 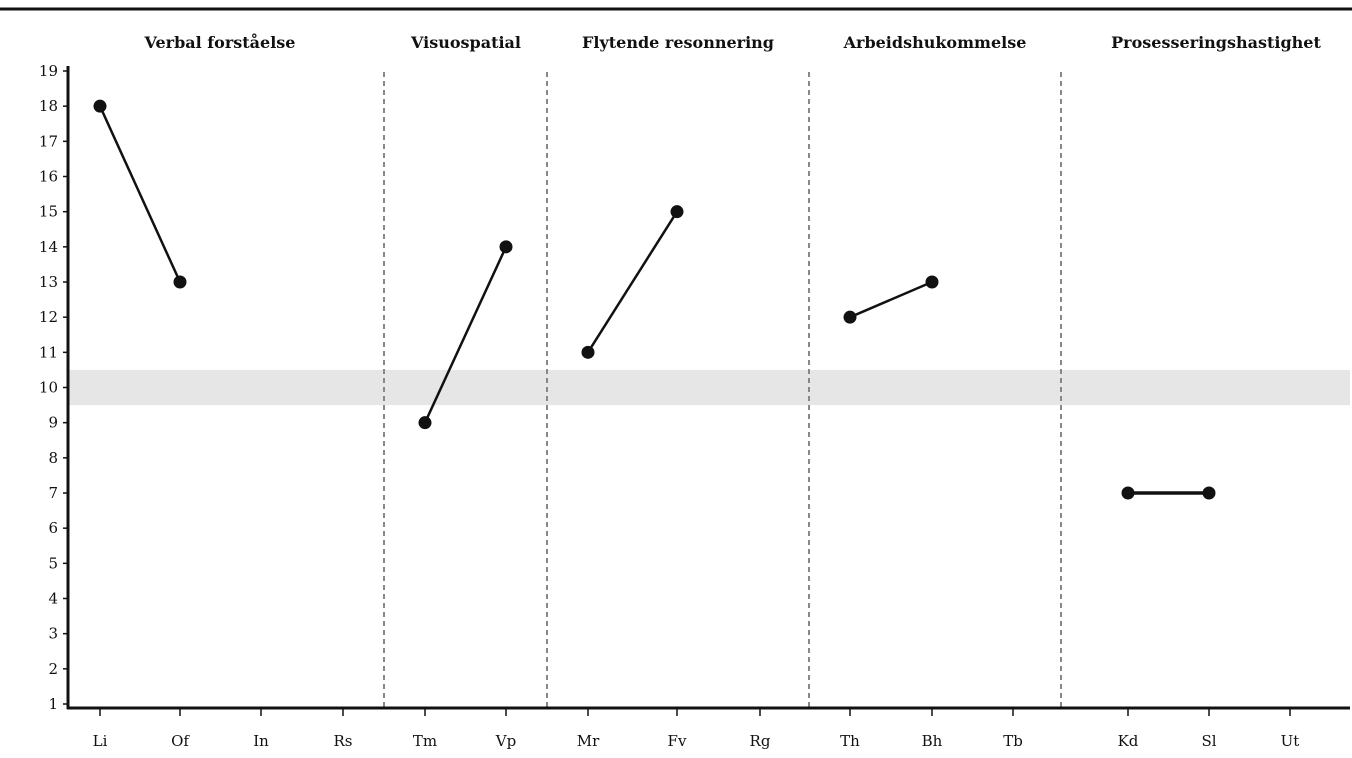 I want to click on x-tick-label-Rs: Rs, so click(x=343, y=741).